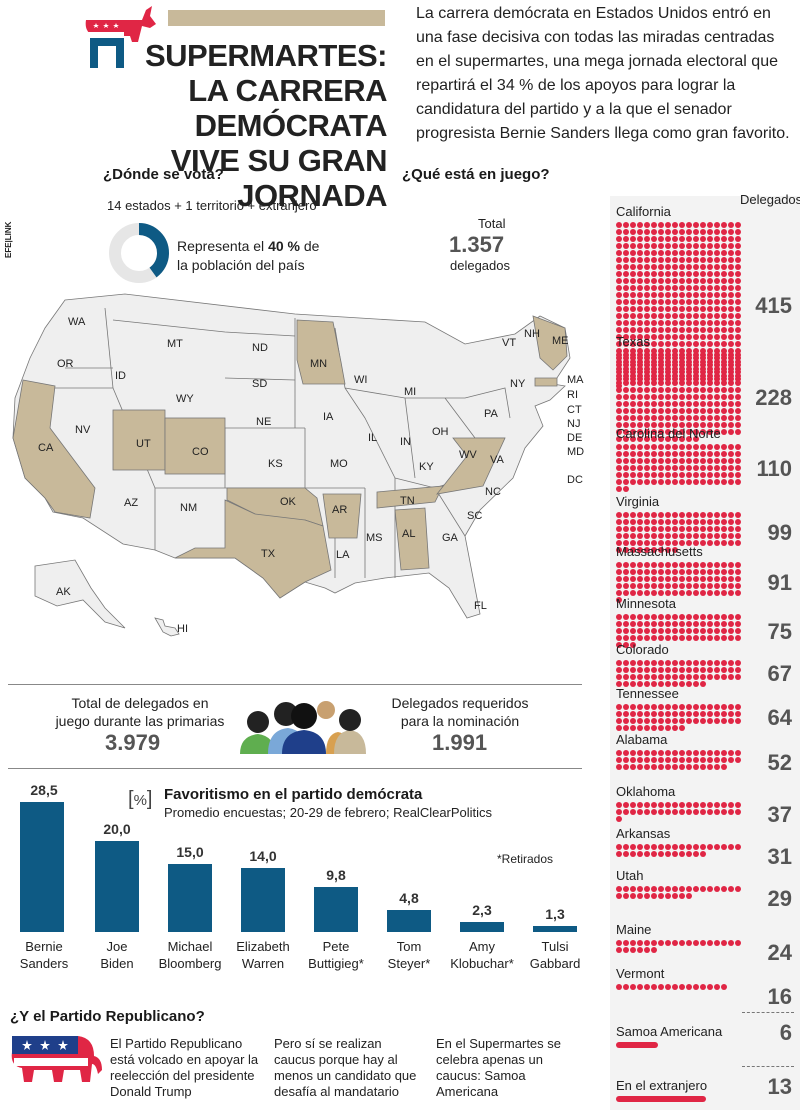  Describe the element at coordinates (288, 502) in the screenshot. I see `map-label: OK` at that location.